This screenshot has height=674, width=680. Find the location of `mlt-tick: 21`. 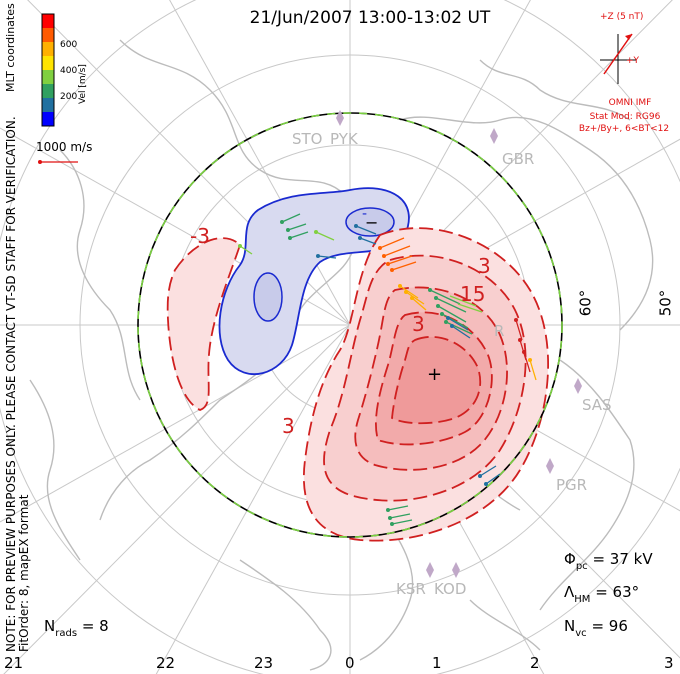

mlt-tick: 21 is located at coordinates (14, 663).